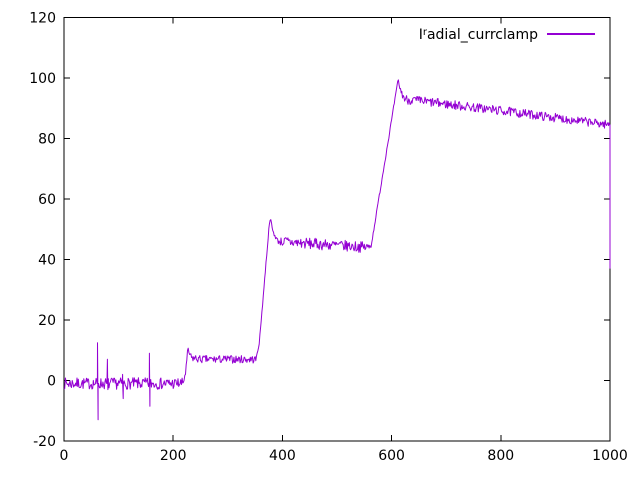 This screenshot has height=480, width=640. What do you see at coordinates (47, 321) in the screenshot?
I see `y-tick-label: 20` at bounding box center [47, 321].